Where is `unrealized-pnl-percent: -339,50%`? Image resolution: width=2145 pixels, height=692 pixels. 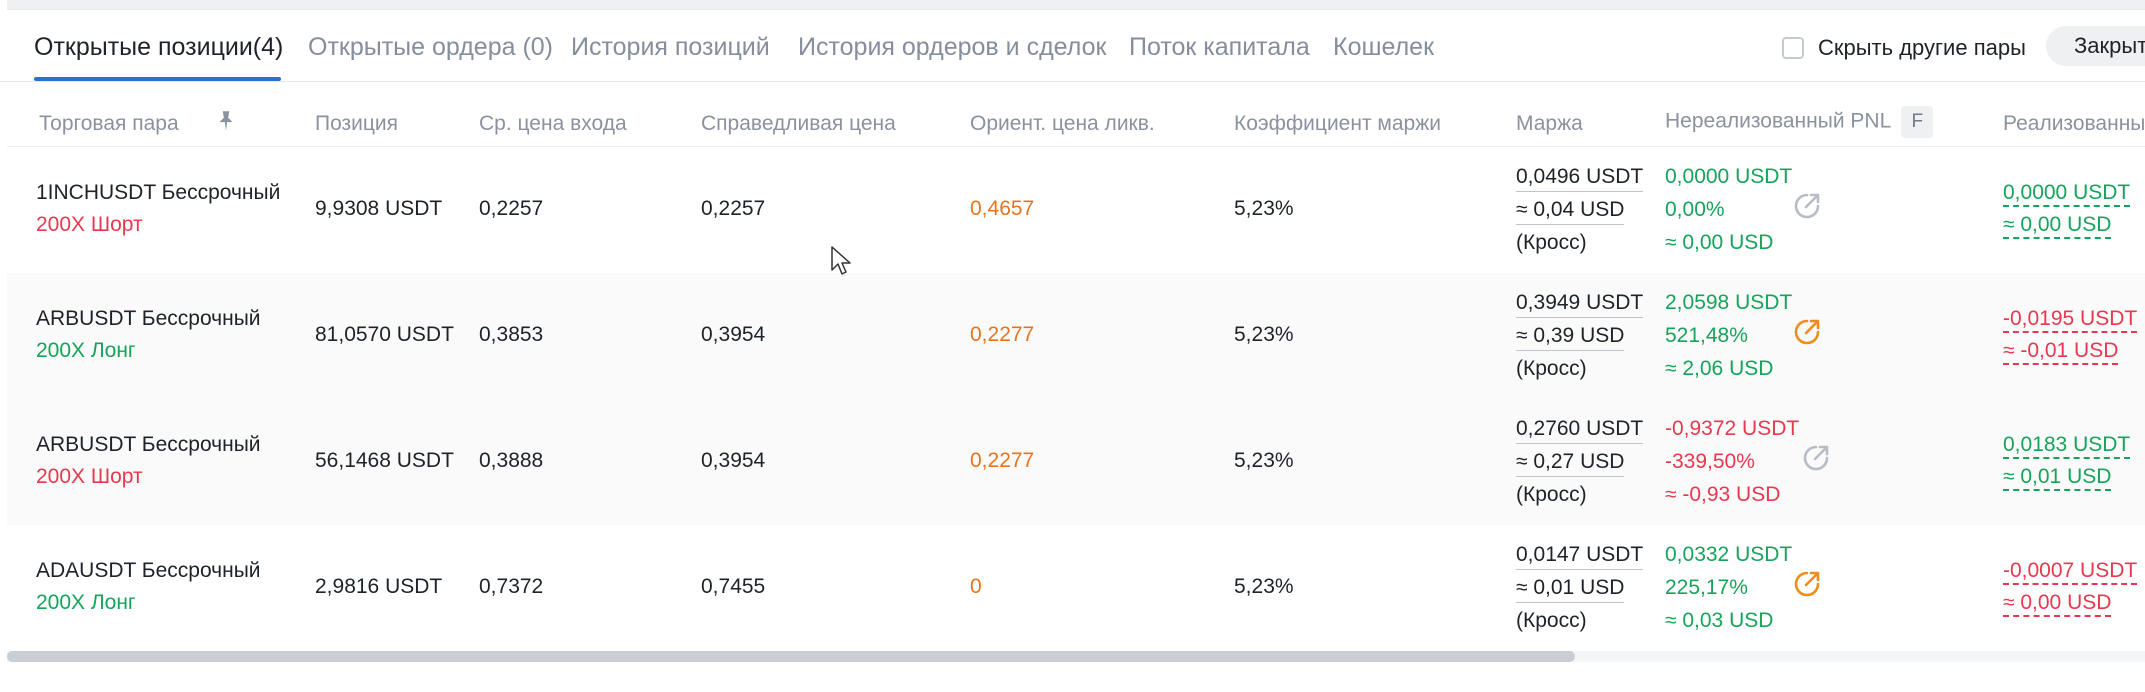
unrealized-pnl-percent: -339,50% is located at coordinates (1710, 461).